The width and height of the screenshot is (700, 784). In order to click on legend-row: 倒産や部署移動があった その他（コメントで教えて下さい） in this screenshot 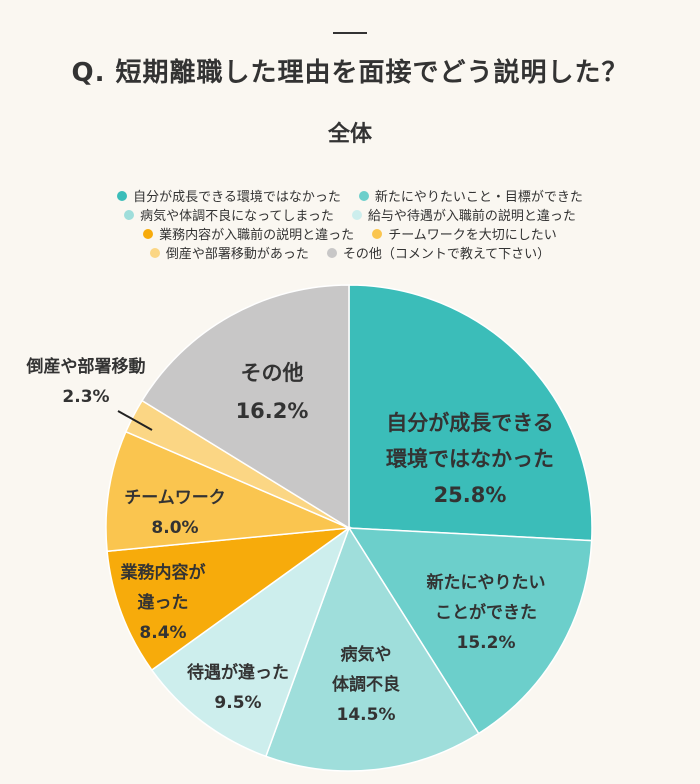, I will do `click(350, 252)`.